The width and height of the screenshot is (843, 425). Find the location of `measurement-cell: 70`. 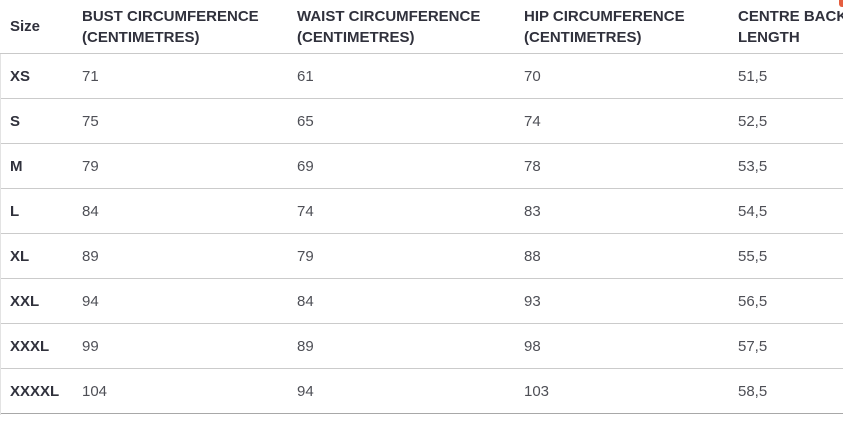

measurement-cell: 70 is located at coordinates (532, 76).